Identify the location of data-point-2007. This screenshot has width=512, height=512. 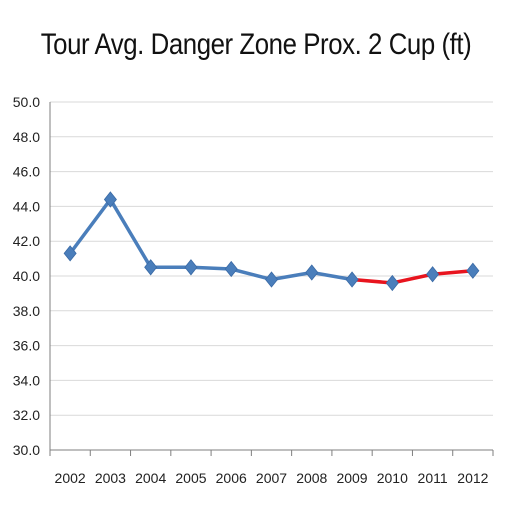
(271, 279).